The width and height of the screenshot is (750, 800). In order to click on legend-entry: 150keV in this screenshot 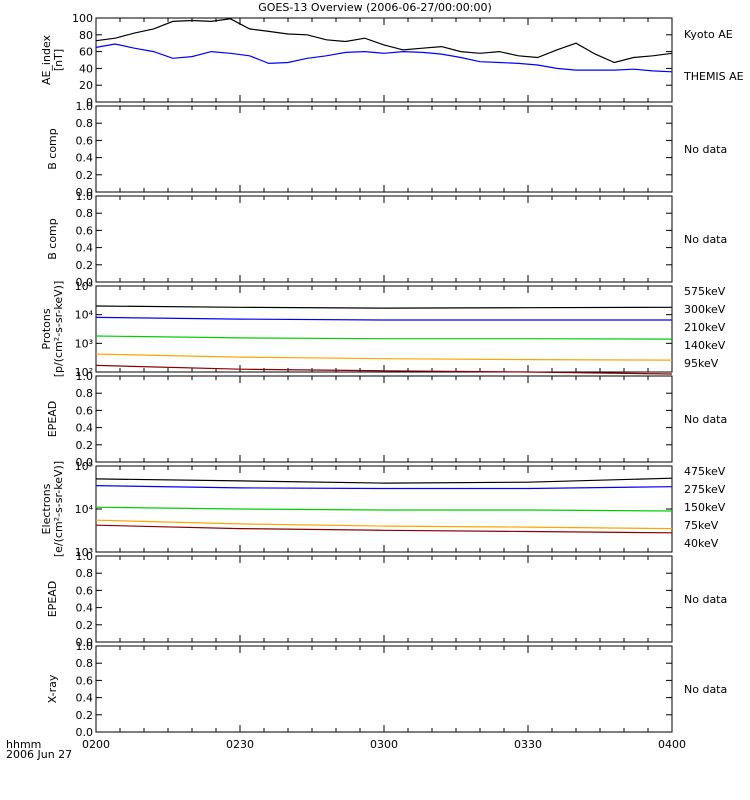, I will do `click(705, 507)`.